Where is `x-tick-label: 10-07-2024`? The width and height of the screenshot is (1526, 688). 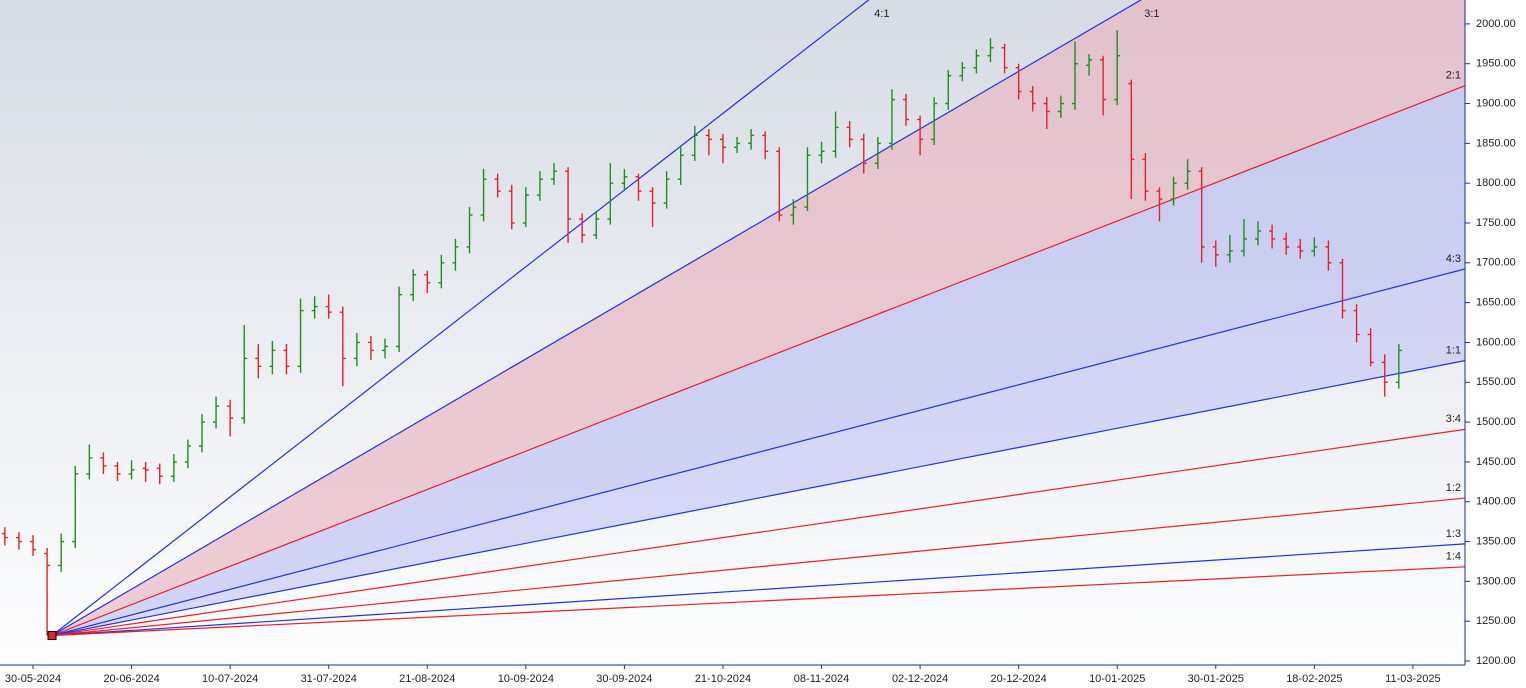
x-tick-label: 10-07-2024 is located at coordinates (230, 679).